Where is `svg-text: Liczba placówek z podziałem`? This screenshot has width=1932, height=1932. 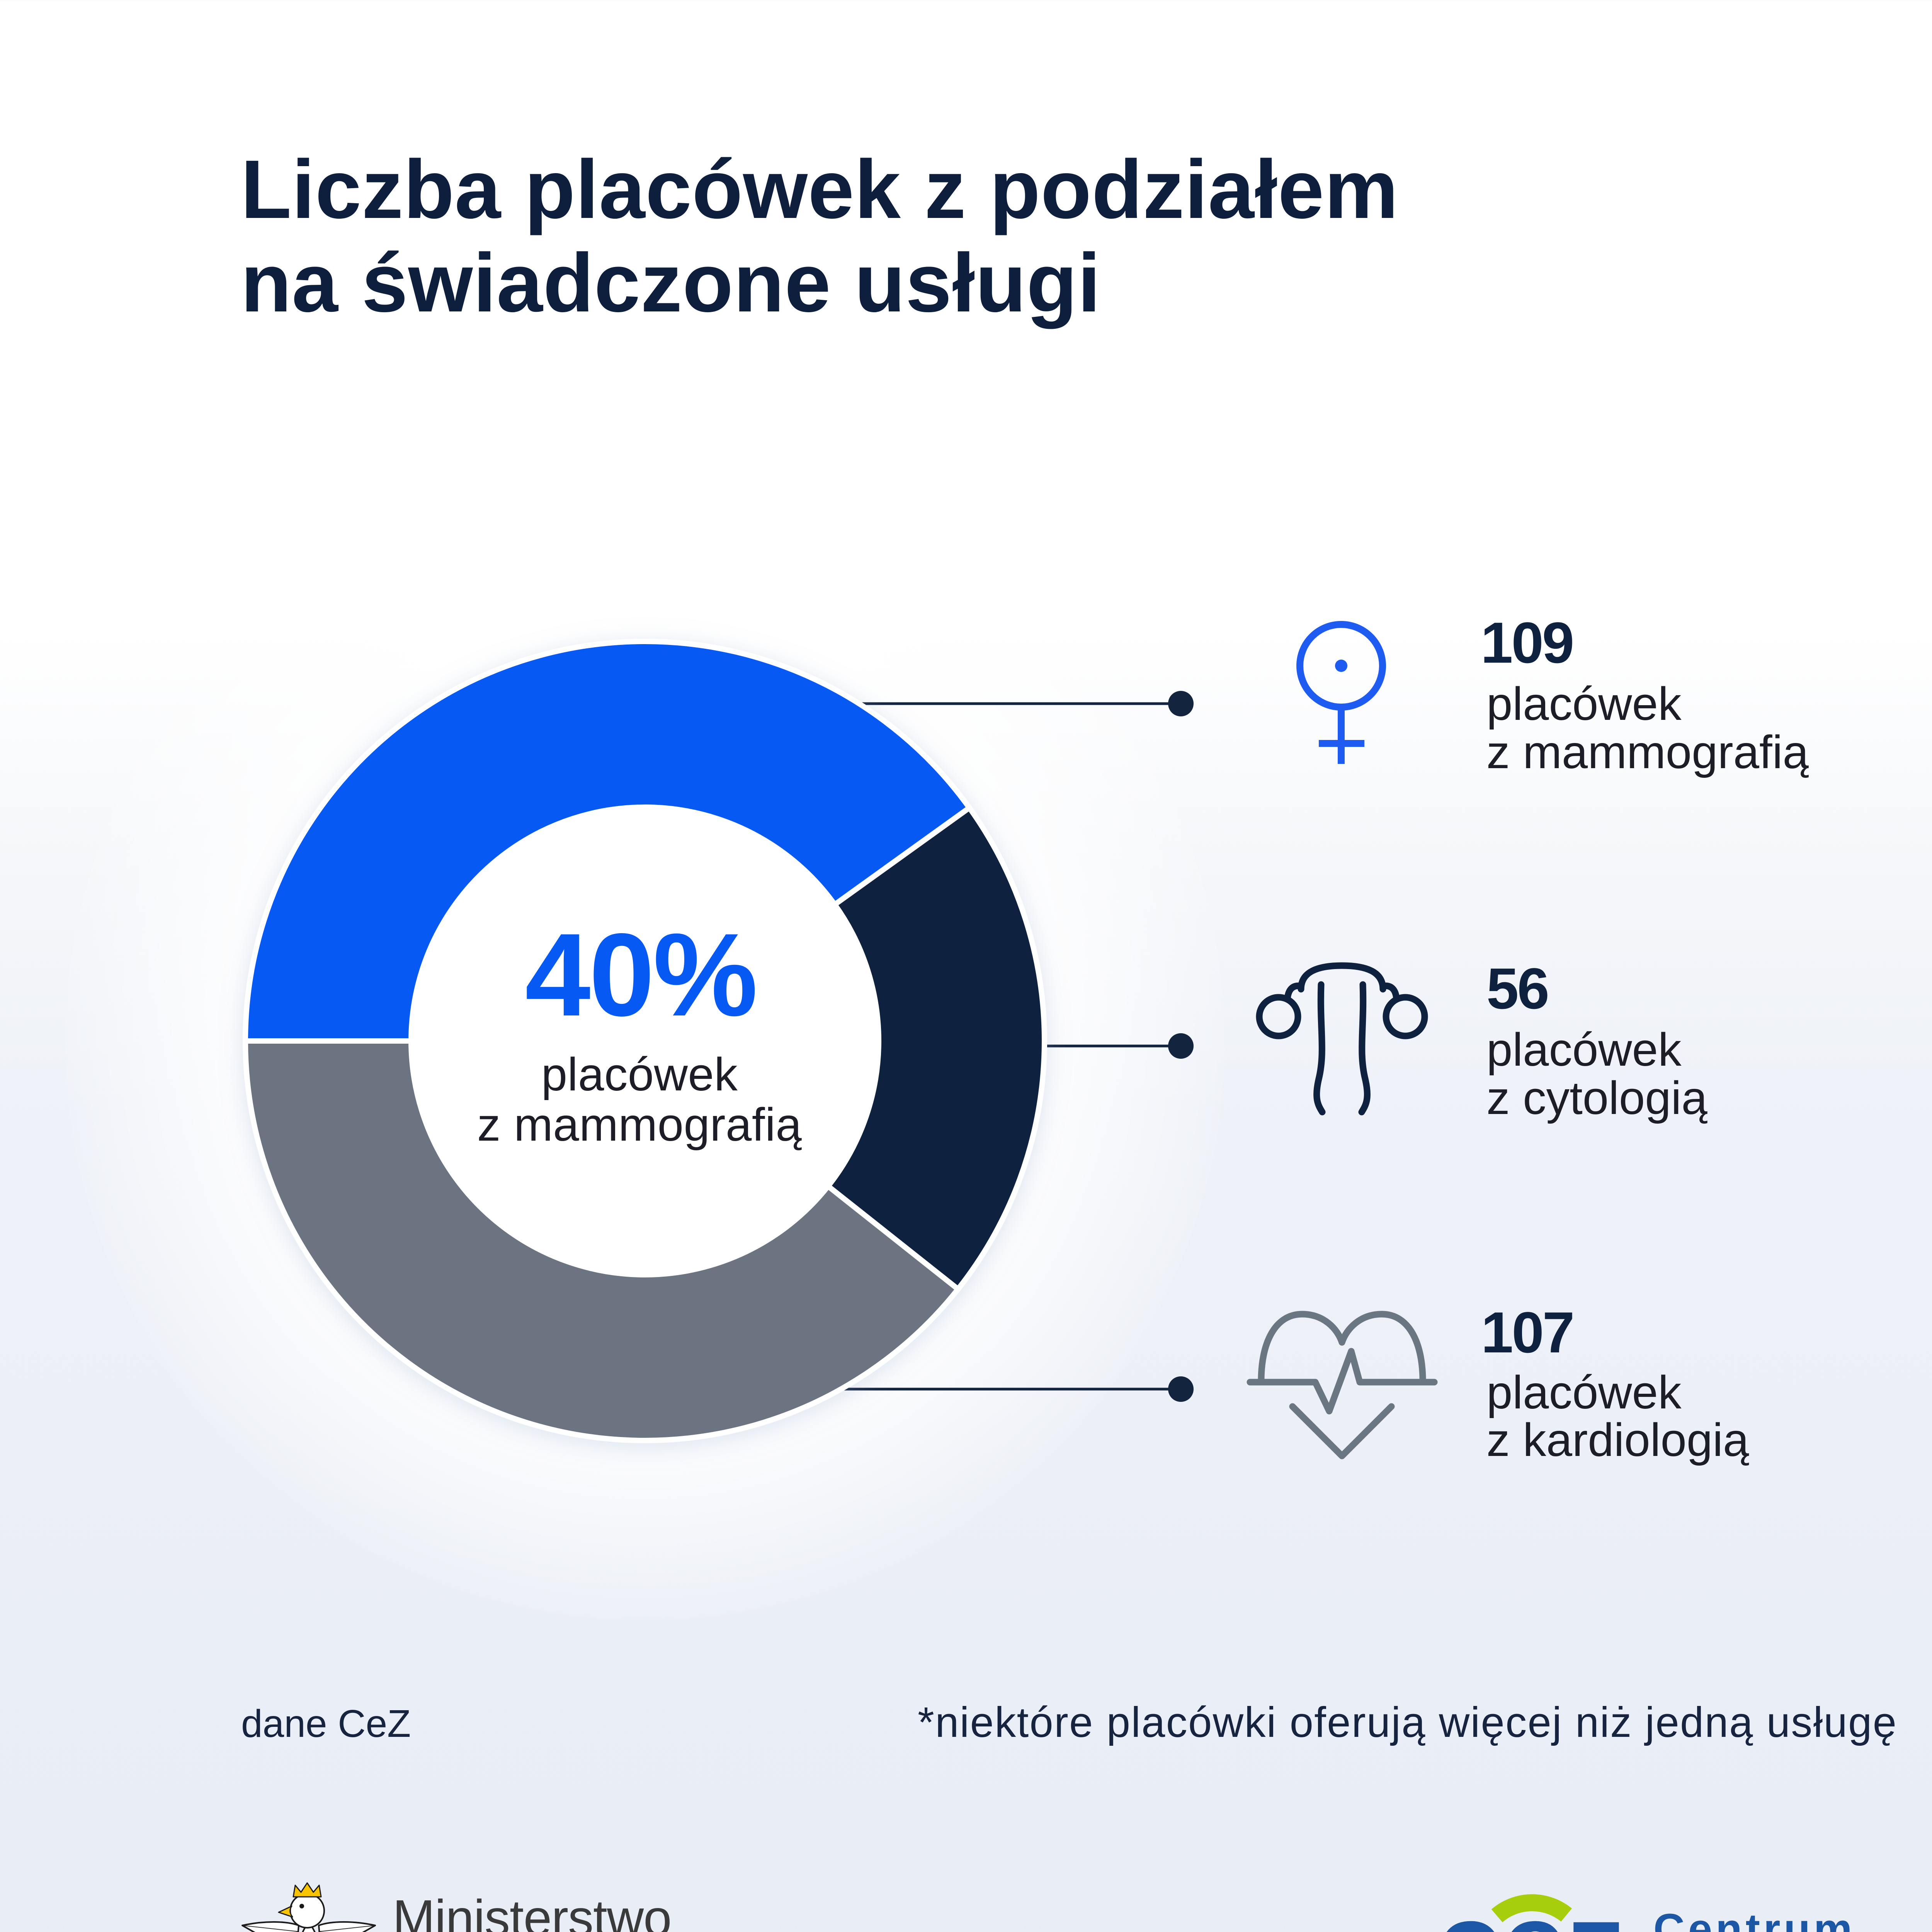
svg-text: Liczba placówek z podziałem is located at coordinates (820, 190).